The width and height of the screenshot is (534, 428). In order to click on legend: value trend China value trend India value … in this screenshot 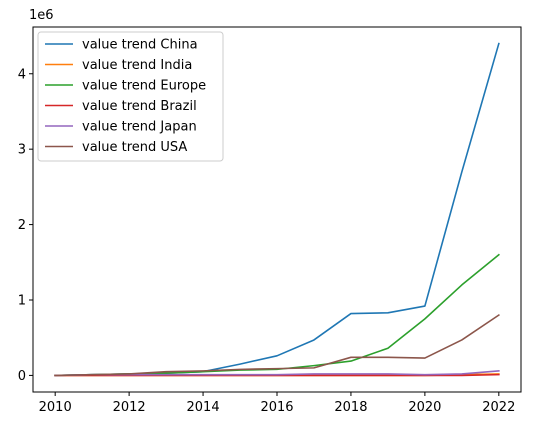, I will do `click(130, 96)`.